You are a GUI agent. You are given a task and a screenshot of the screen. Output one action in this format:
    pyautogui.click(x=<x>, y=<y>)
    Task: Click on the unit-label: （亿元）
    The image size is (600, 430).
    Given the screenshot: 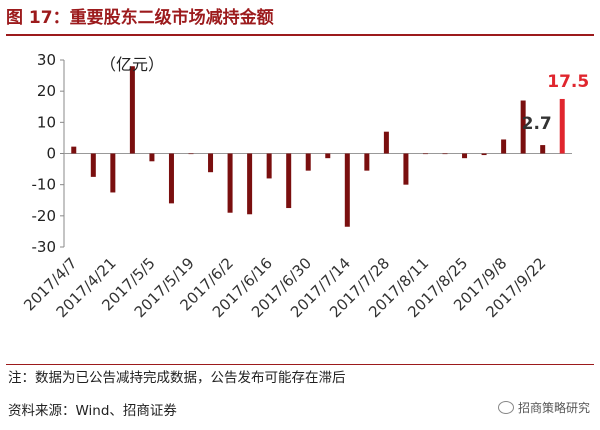 What is the action you would take?
    pyautogui.click(x=132, y=64)
    